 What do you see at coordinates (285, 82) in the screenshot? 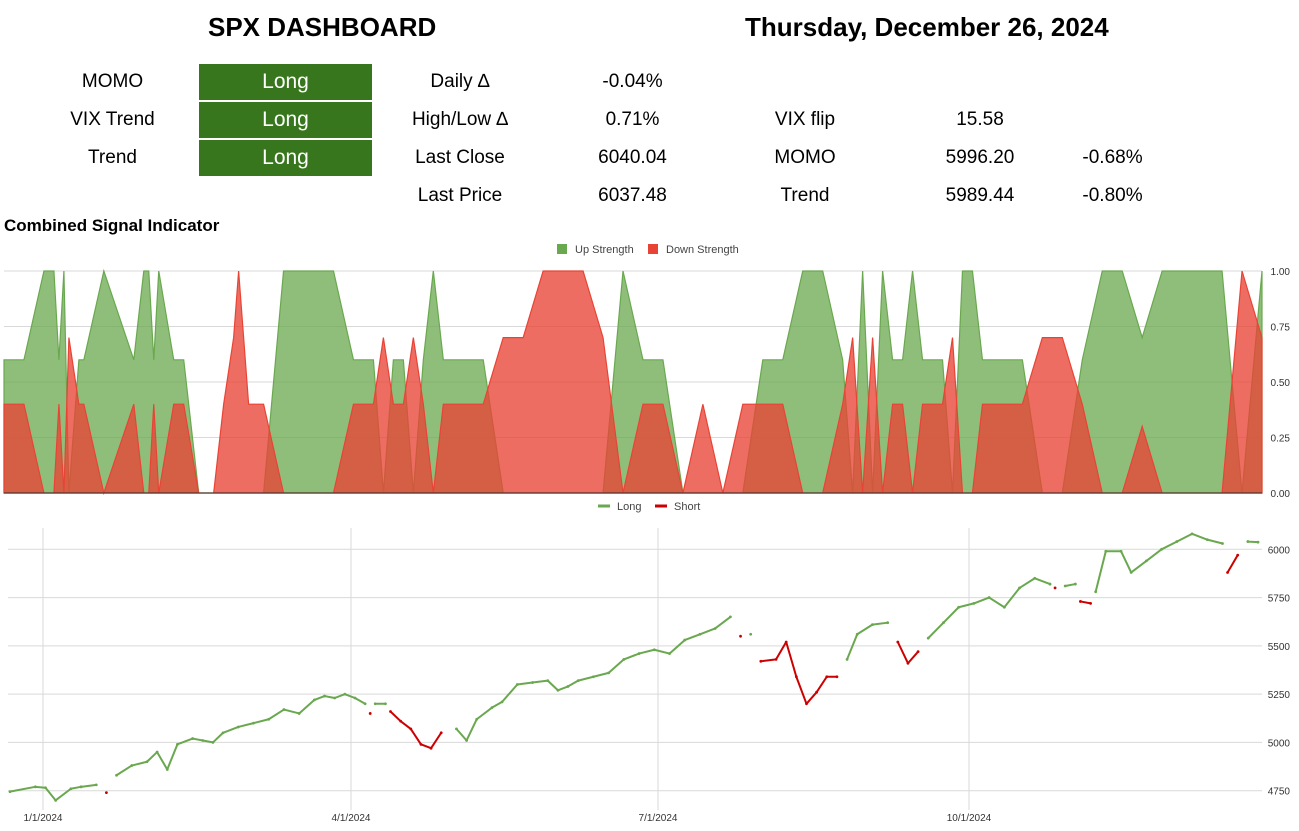
I see `signal-value-badge: Long` at bounding box center [285, 82].